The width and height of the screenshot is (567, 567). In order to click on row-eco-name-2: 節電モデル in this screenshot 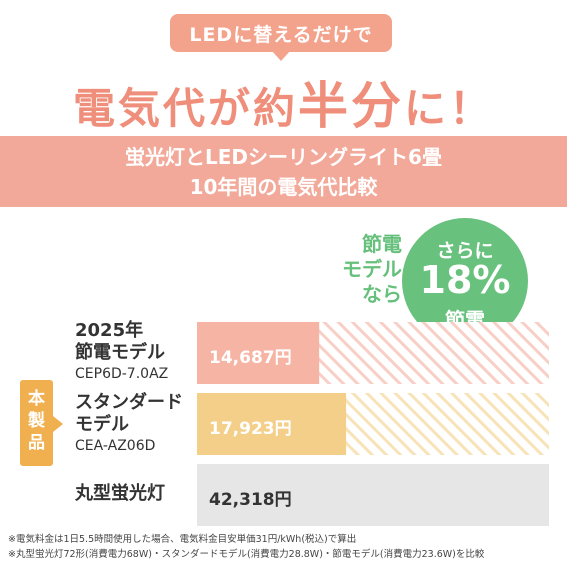, I will do `click(120, 352)`.